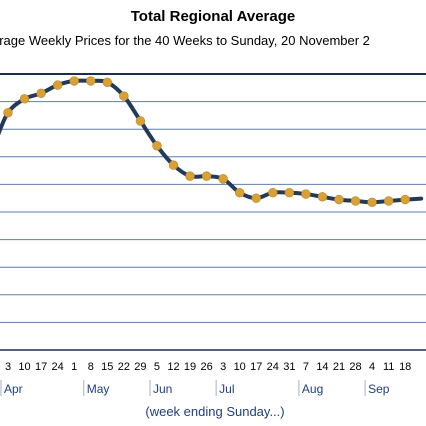 The width and height of the screenshot is (426, 426). I want to click on x-tick-label: 7, so click(306, 367).